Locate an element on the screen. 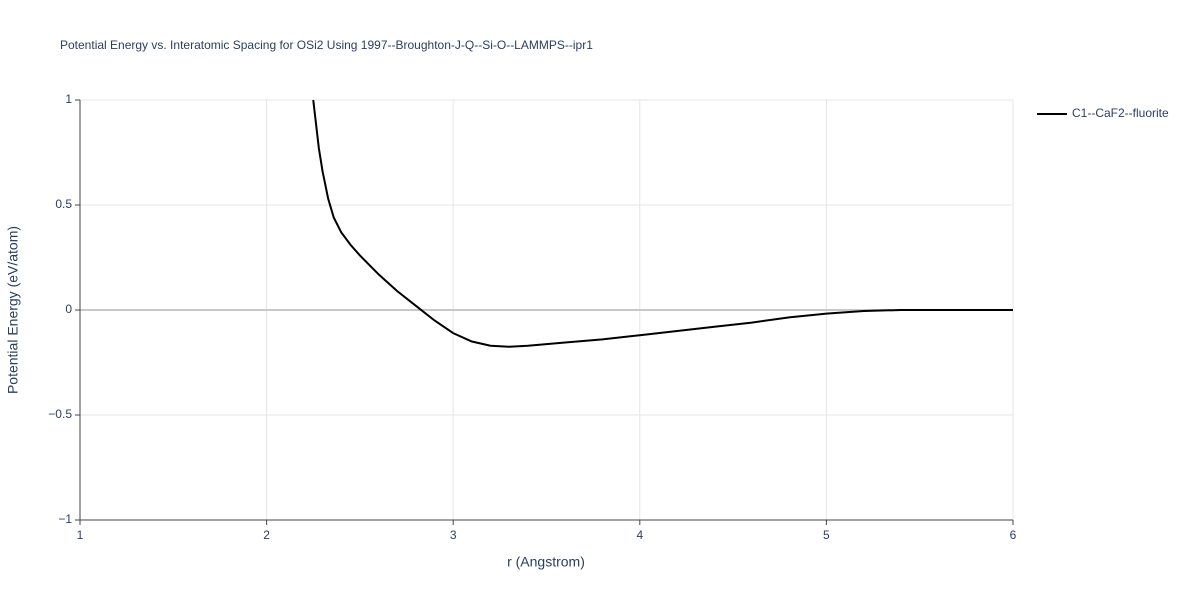 This screenshot has width=1200, height=600. x-tick-label: 4 is located at coordinates (639, 535).